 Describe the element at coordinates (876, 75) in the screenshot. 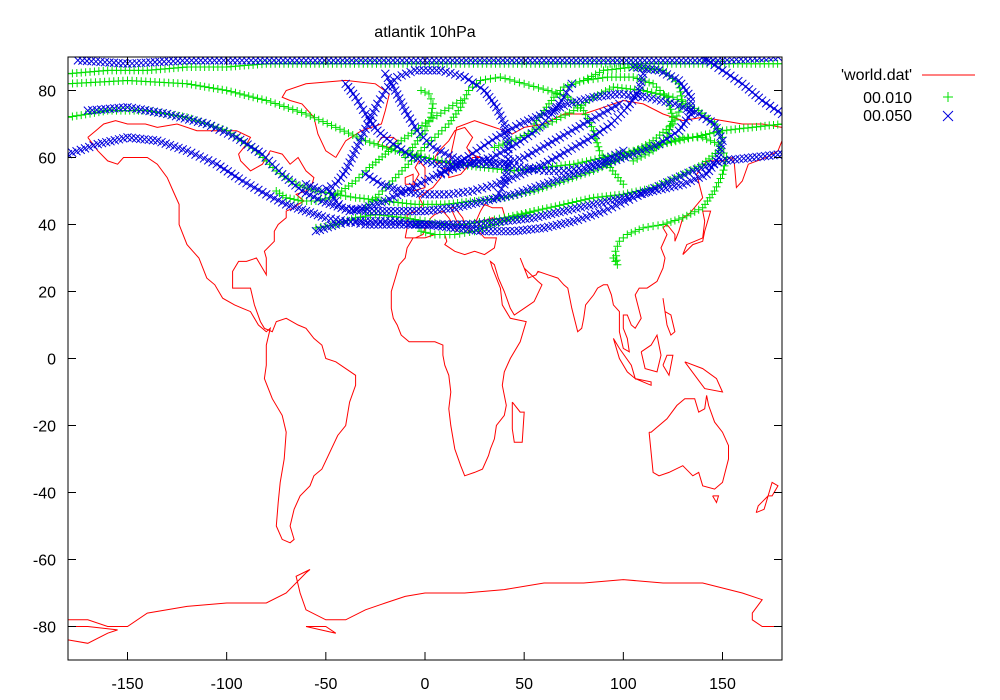

I see `legend-label-world: 'world.dat'` at that location.